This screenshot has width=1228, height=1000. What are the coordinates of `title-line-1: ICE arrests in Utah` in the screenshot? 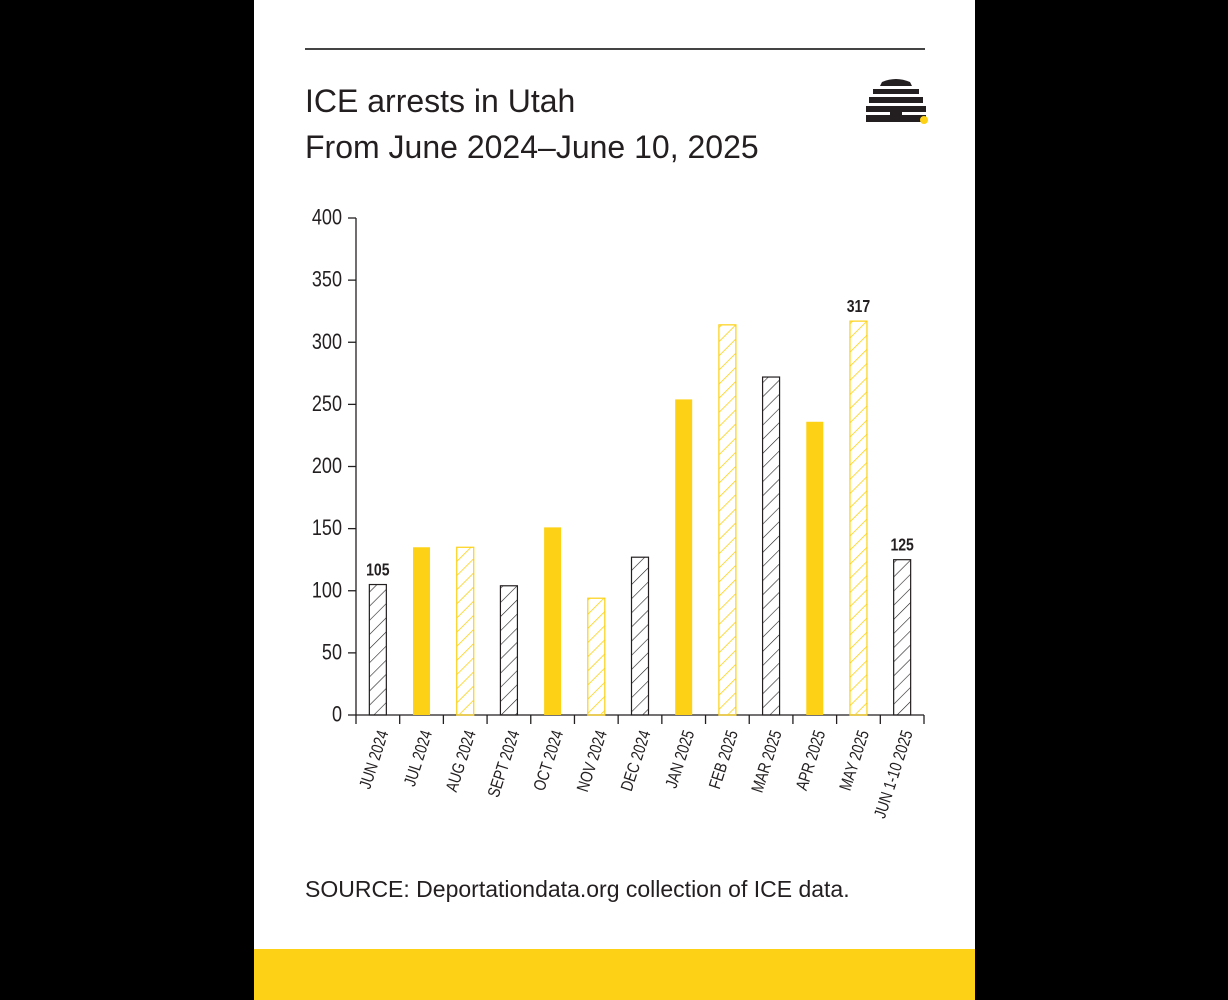 It's located at (440, 101).